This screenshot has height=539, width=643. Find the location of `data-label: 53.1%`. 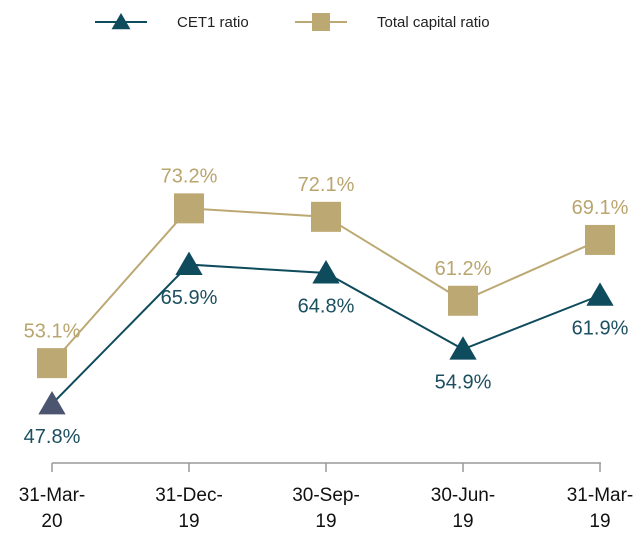

data-label: 53.1% is located at coordinates (52, 331).